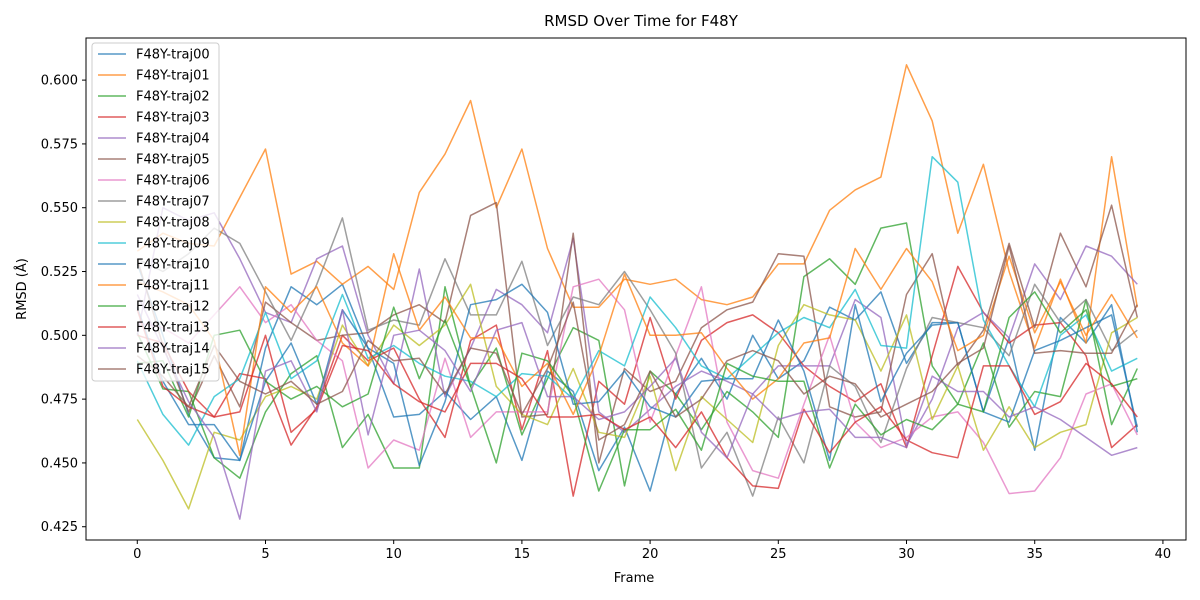 The height and width of the screenshot is (600, 1200). Describe the element at coordinates (173, 97) in the screenshot. I see `legend-label: F48Y-traj02` at that location.